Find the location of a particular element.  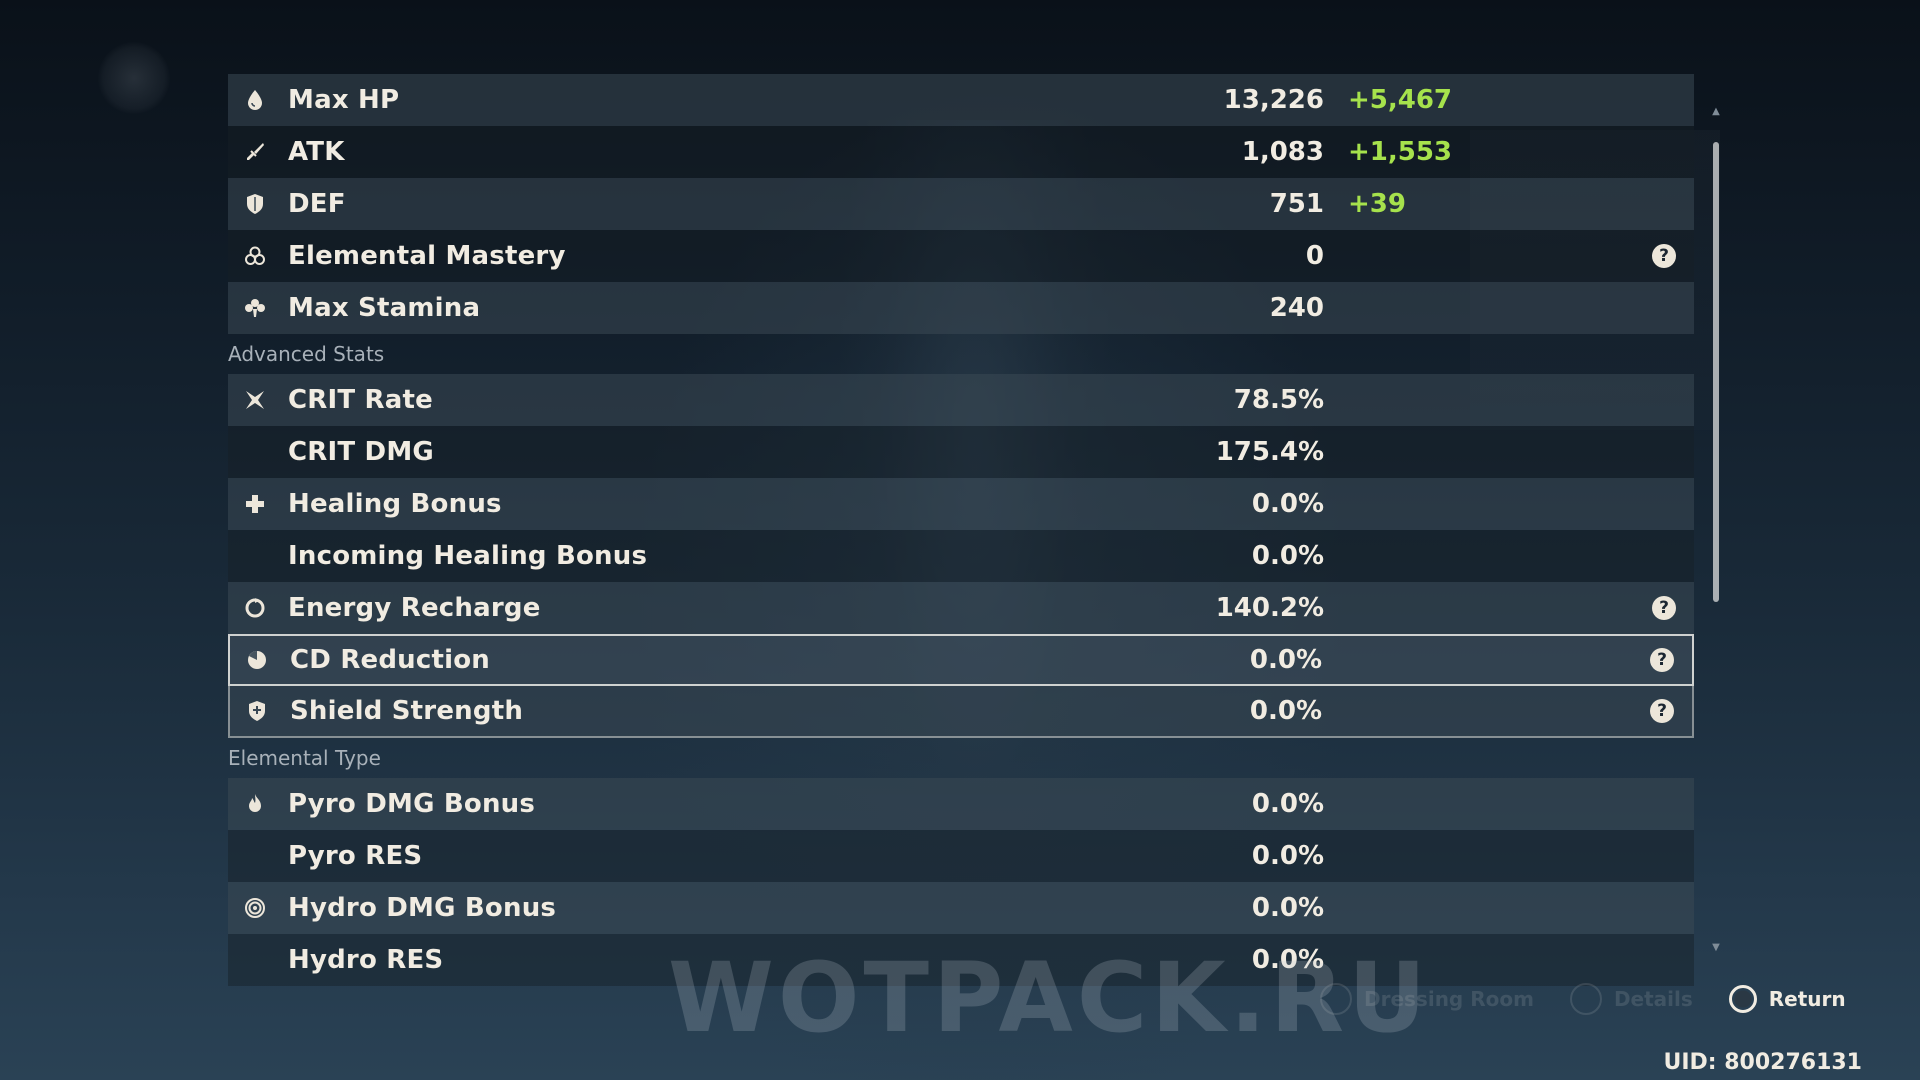

shield-strength-icon is located at coordinates (257, 711).